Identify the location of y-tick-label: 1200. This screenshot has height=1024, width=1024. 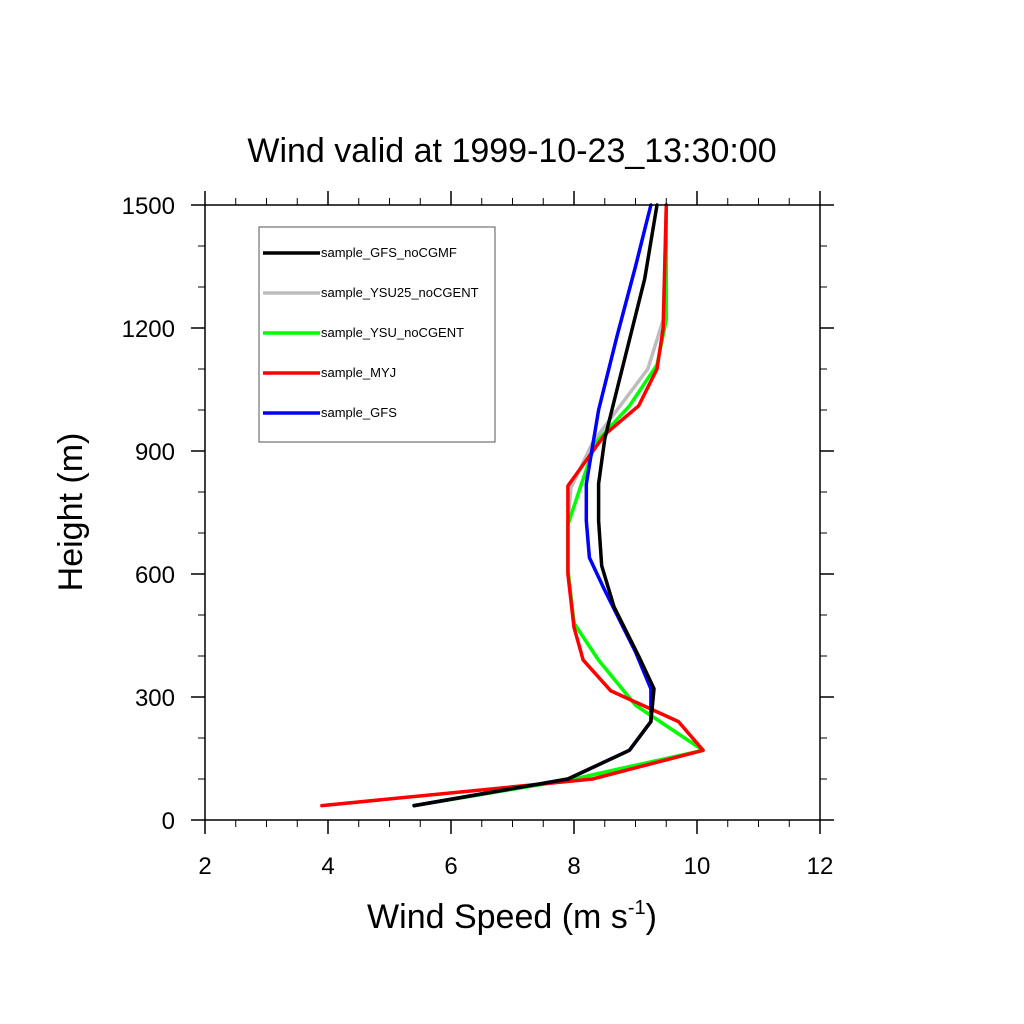
(148, 329).